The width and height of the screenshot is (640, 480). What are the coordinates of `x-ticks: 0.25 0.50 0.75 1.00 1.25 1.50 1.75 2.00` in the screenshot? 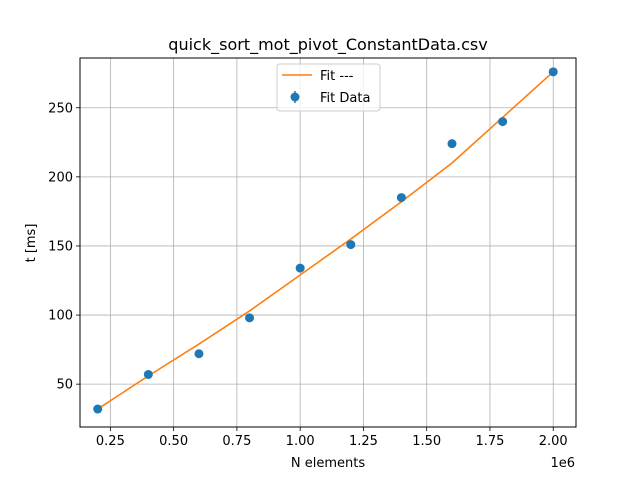 It's located at (332, 438).